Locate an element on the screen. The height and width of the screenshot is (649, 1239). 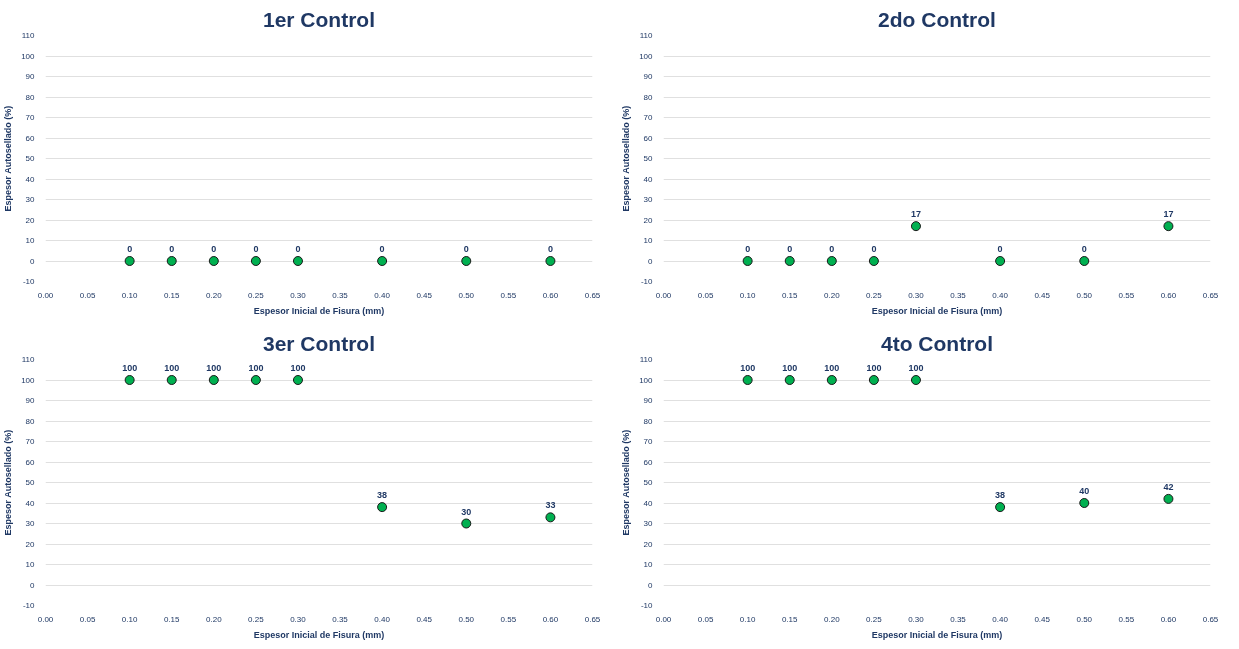
chart-title: 1er Control is located at coordinates (319, 19).